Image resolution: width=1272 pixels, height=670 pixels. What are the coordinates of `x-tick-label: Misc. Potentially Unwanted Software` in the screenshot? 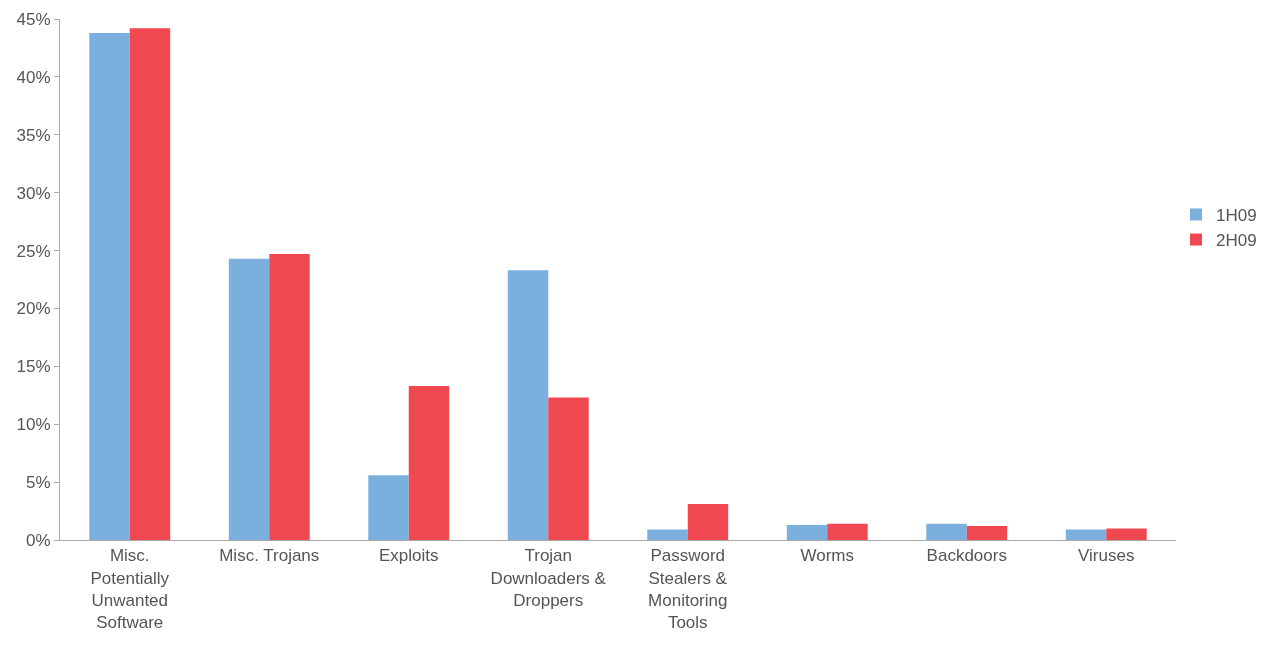 It's located at (130, 589).